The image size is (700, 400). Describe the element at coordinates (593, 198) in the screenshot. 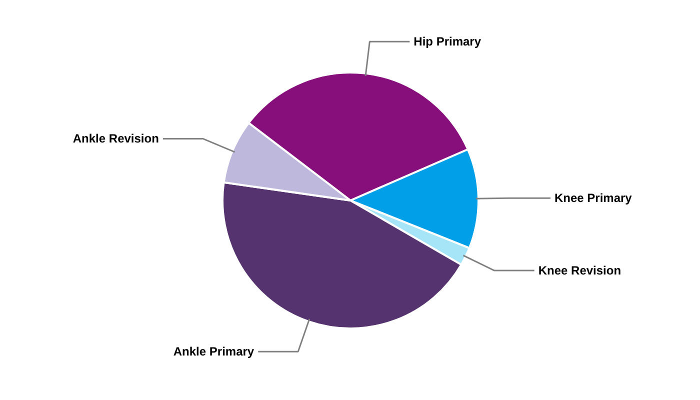

I see `slice-label: Knee Primary` at that location.